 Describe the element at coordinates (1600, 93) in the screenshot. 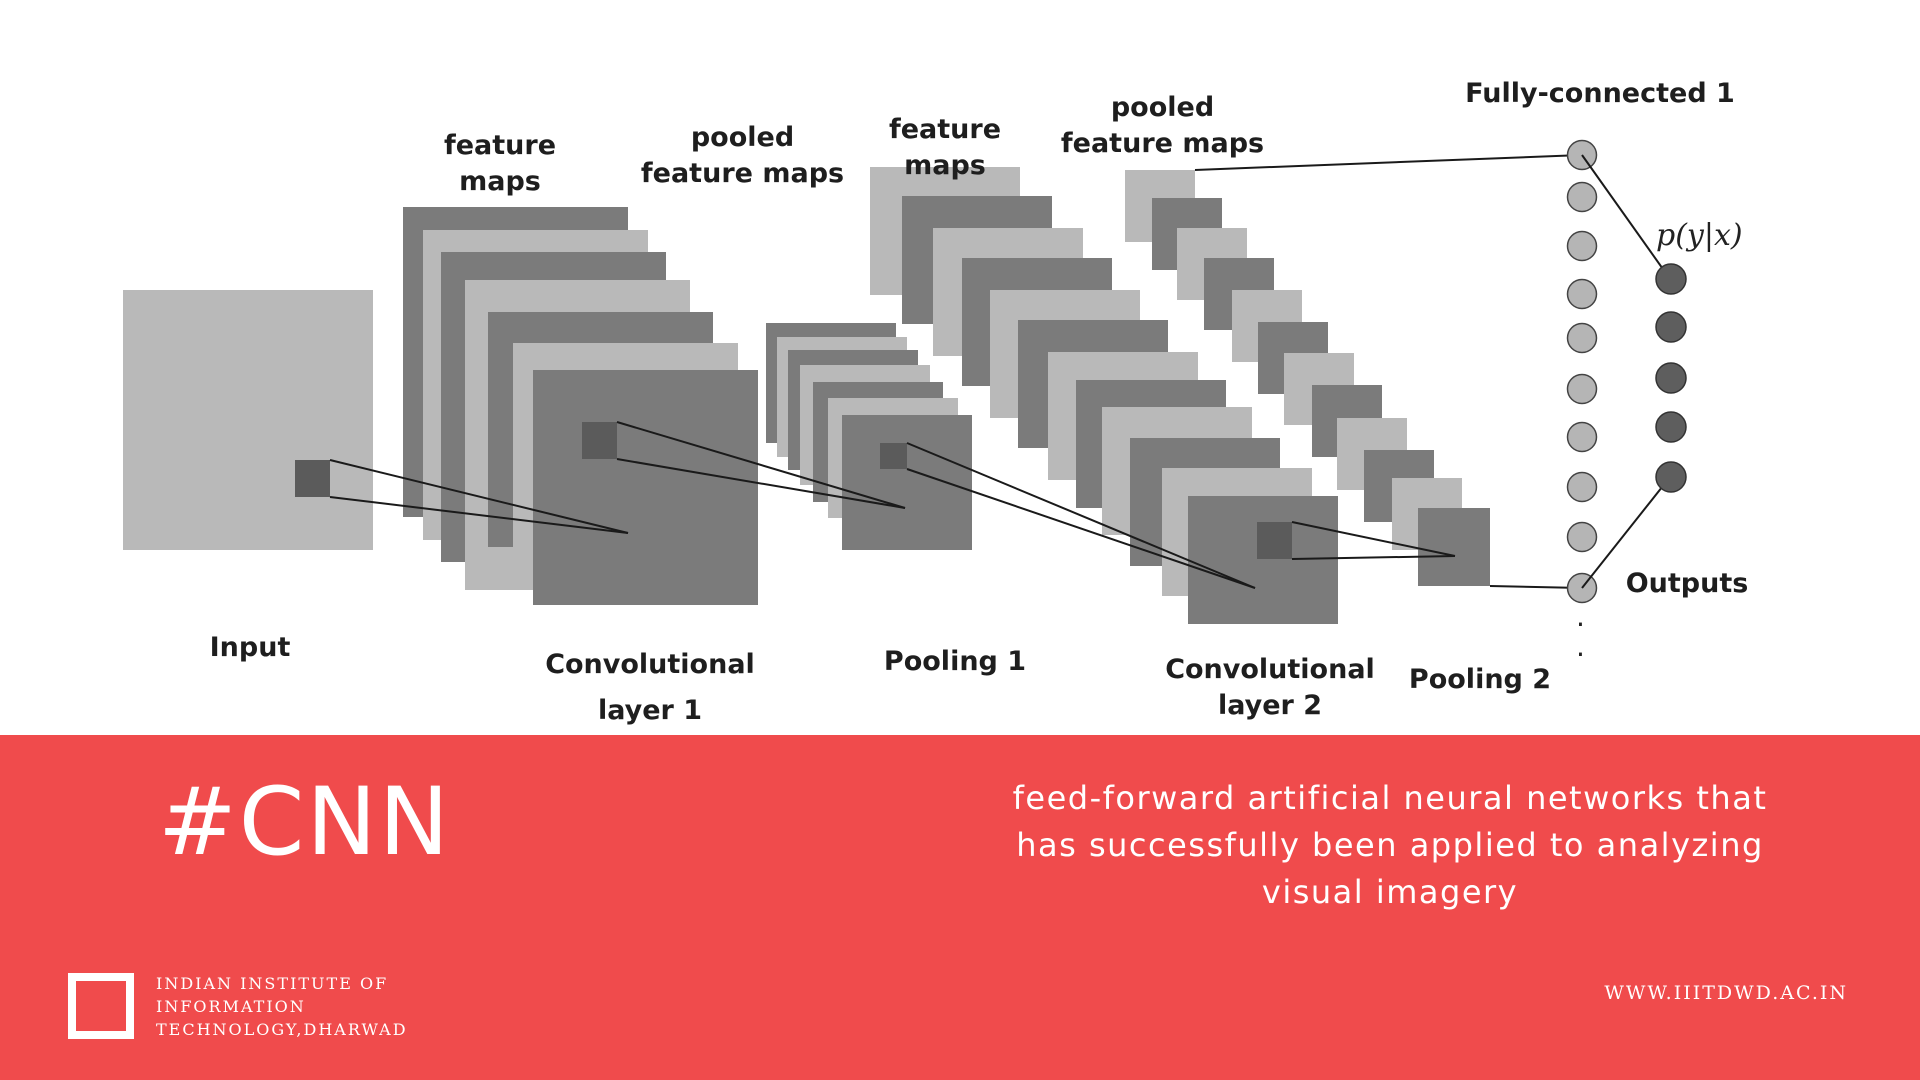

I see `fully-connected-label: Fully-connected 1` at that location.